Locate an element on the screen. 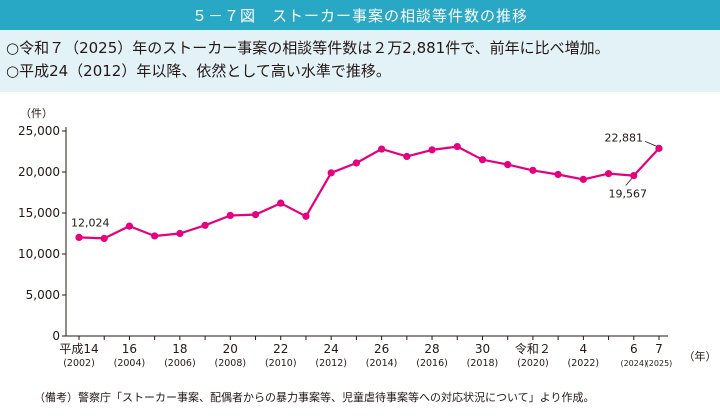 The width and height of the screenshot is (720, 418). x-tick-sublabel: (2022) is located at coordinates (584, 363).